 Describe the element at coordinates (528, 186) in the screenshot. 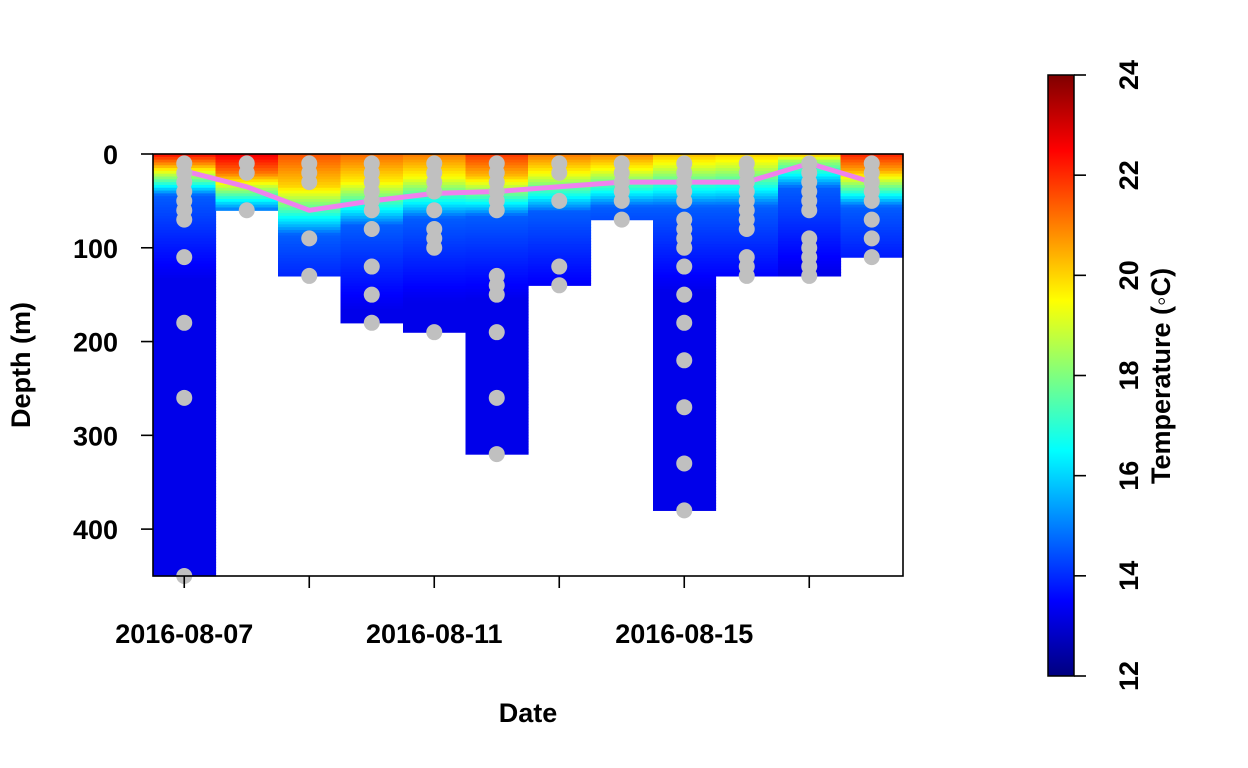

I see `thermocline-line-group` at that location.